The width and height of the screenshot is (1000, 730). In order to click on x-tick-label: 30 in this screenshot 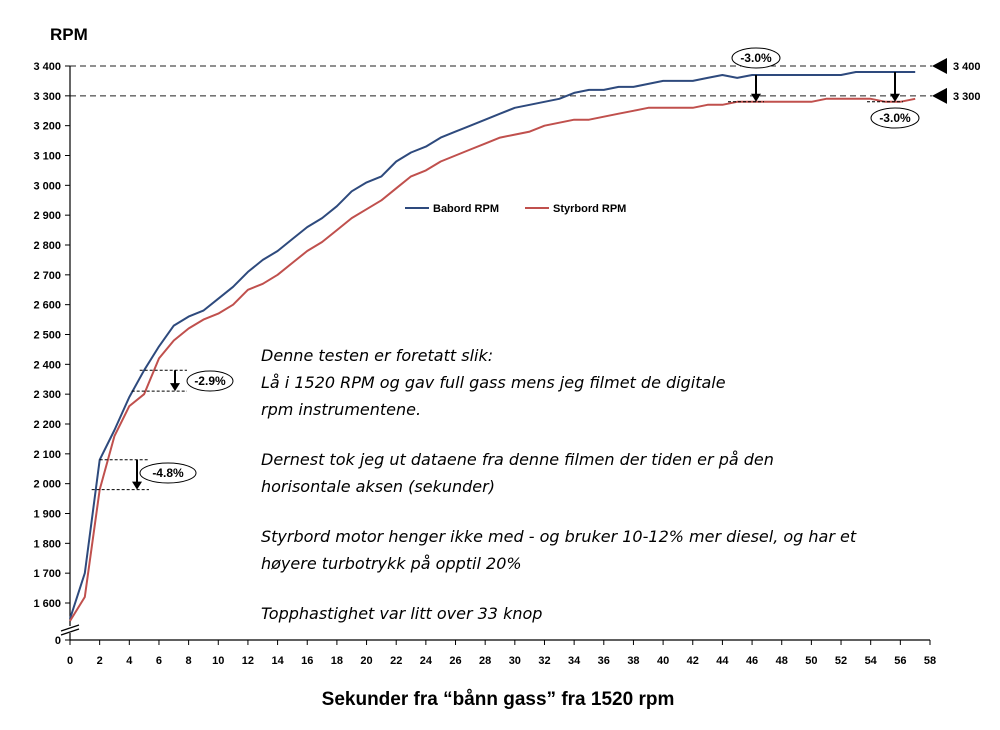, I will do `click(515, 661)`.